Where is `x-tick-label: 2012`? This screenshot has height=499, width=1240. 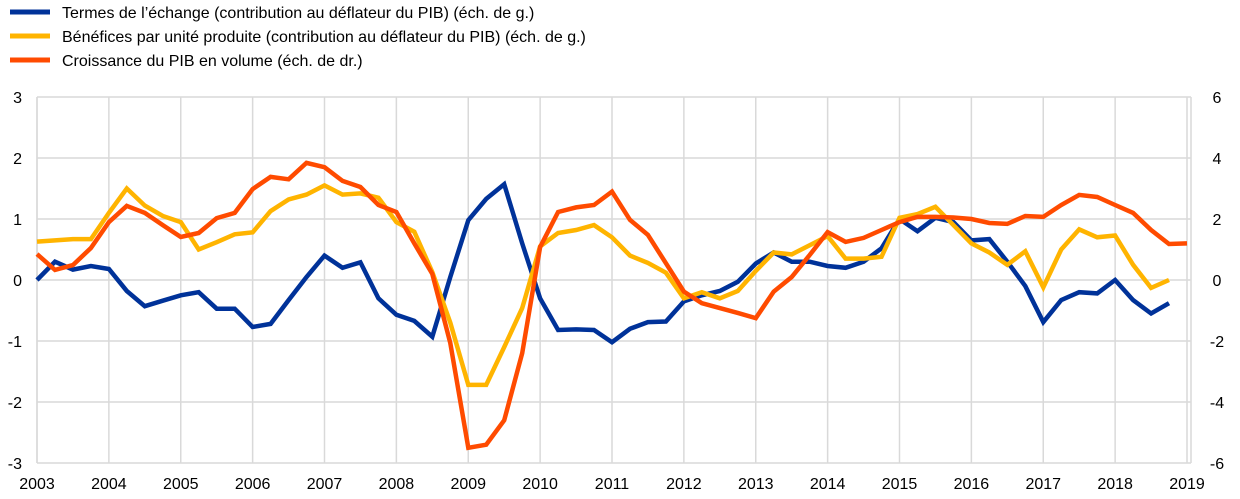 x-tick-label: 2012 is located at coordinates (684, 484).